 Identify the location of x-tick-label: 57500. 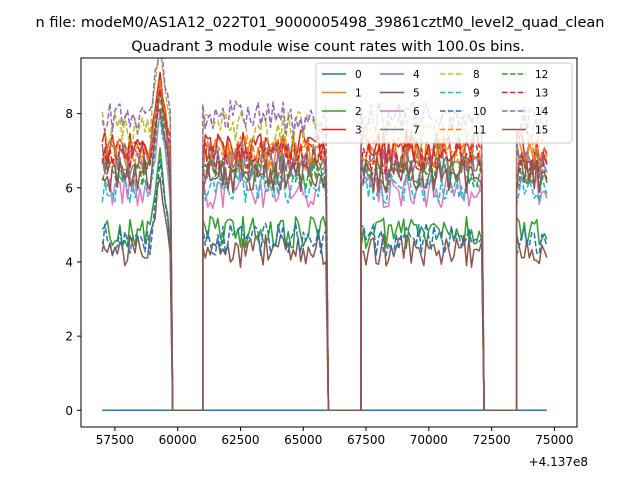
(115, 440).